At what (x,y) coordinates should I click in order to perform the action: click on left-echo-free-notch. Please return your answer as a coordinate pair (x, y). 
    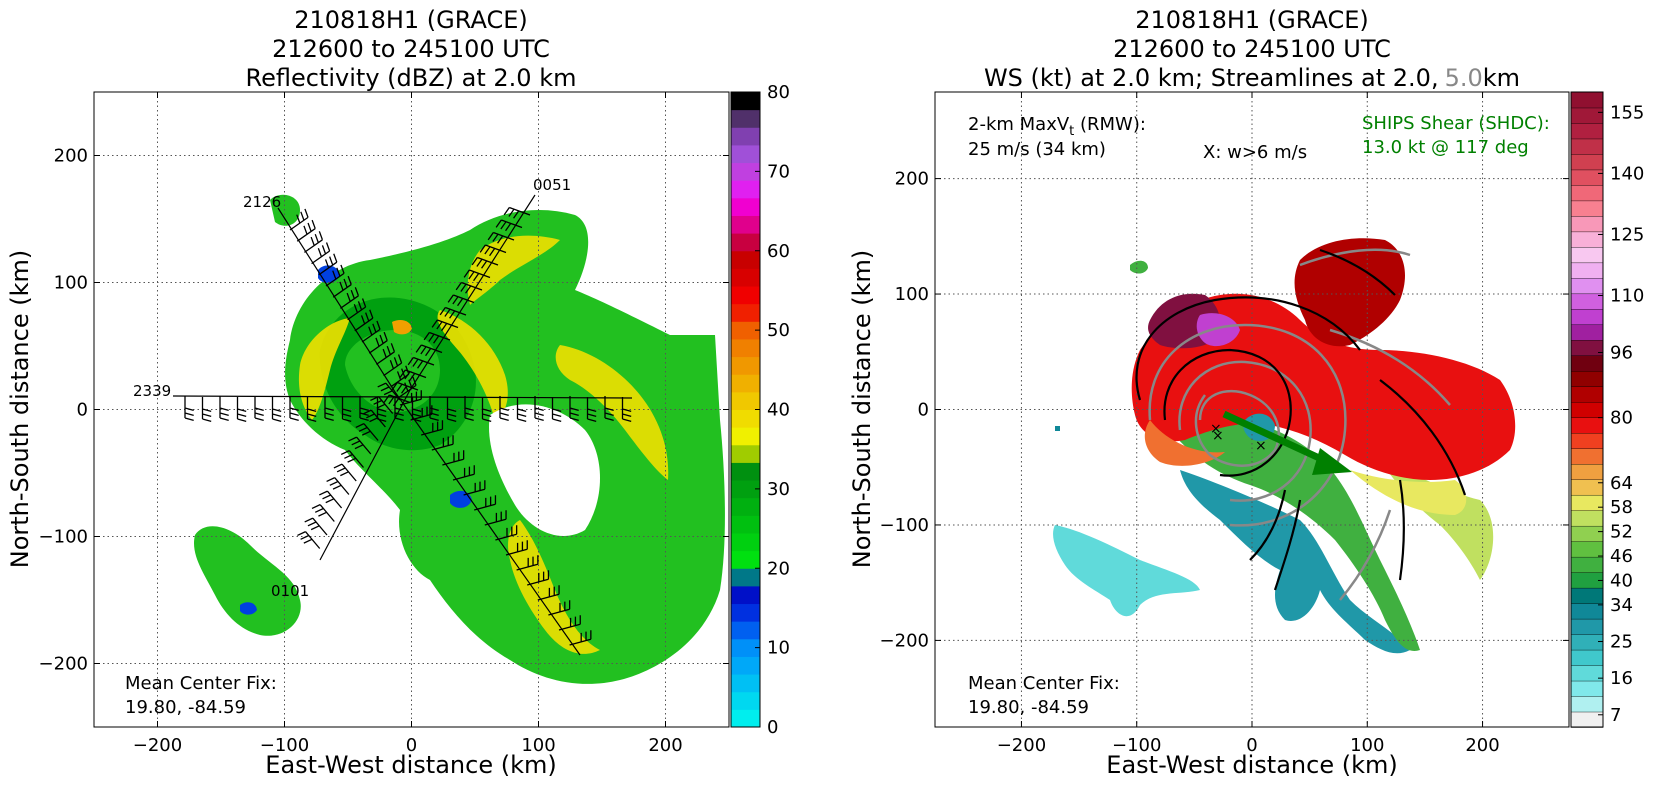
    Looking at the image, I should click on (544, 470).